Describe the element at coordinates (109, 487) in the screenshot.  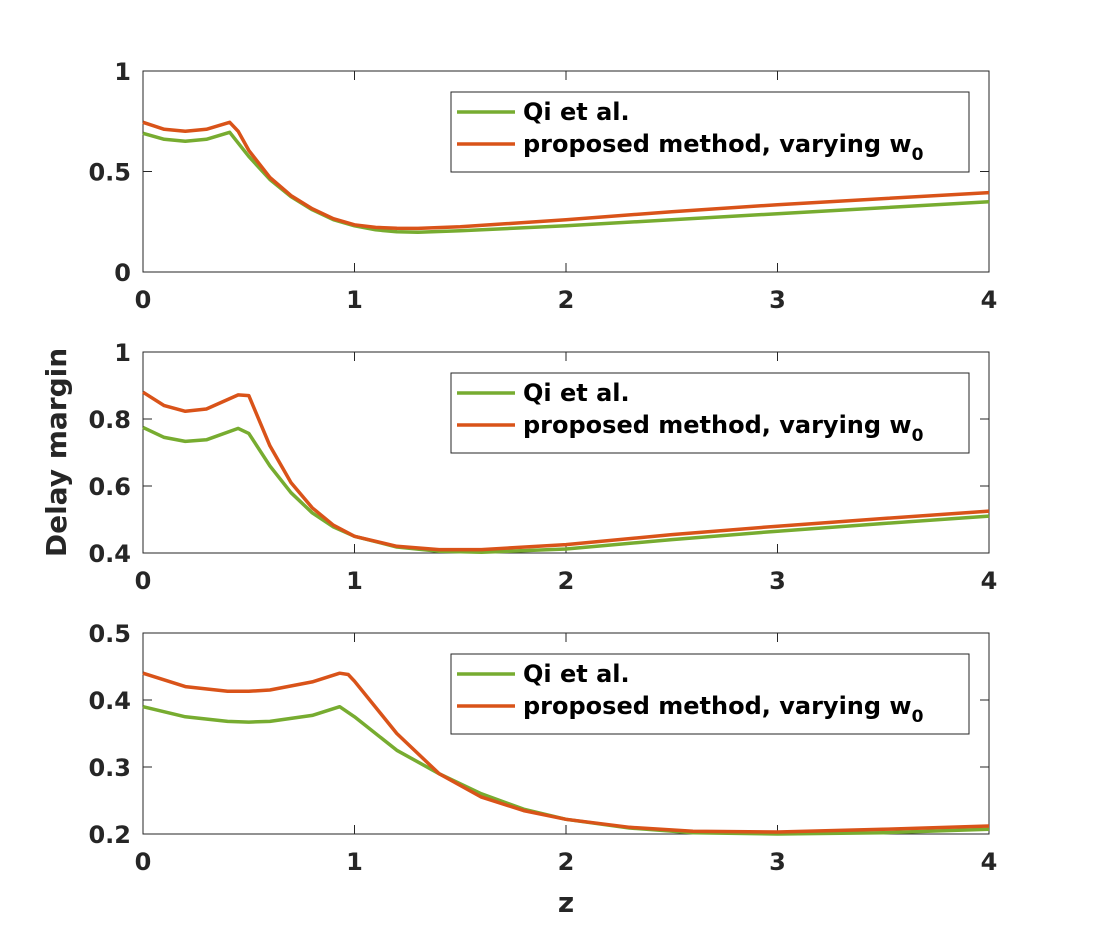
I see `y-tick-label: 0.6` at that location.